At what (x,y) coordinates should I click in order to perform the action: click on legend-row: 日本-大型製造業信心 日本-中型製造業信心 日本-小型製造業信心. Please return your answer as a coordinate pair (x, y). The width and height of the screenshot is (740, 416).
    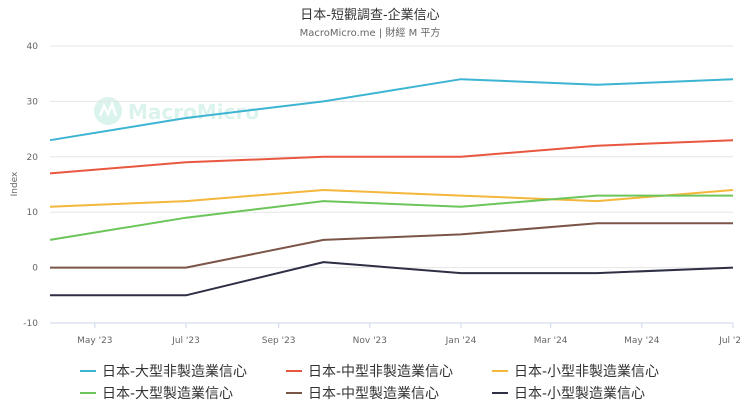
    Looking at the image, I should click on (390, 393).